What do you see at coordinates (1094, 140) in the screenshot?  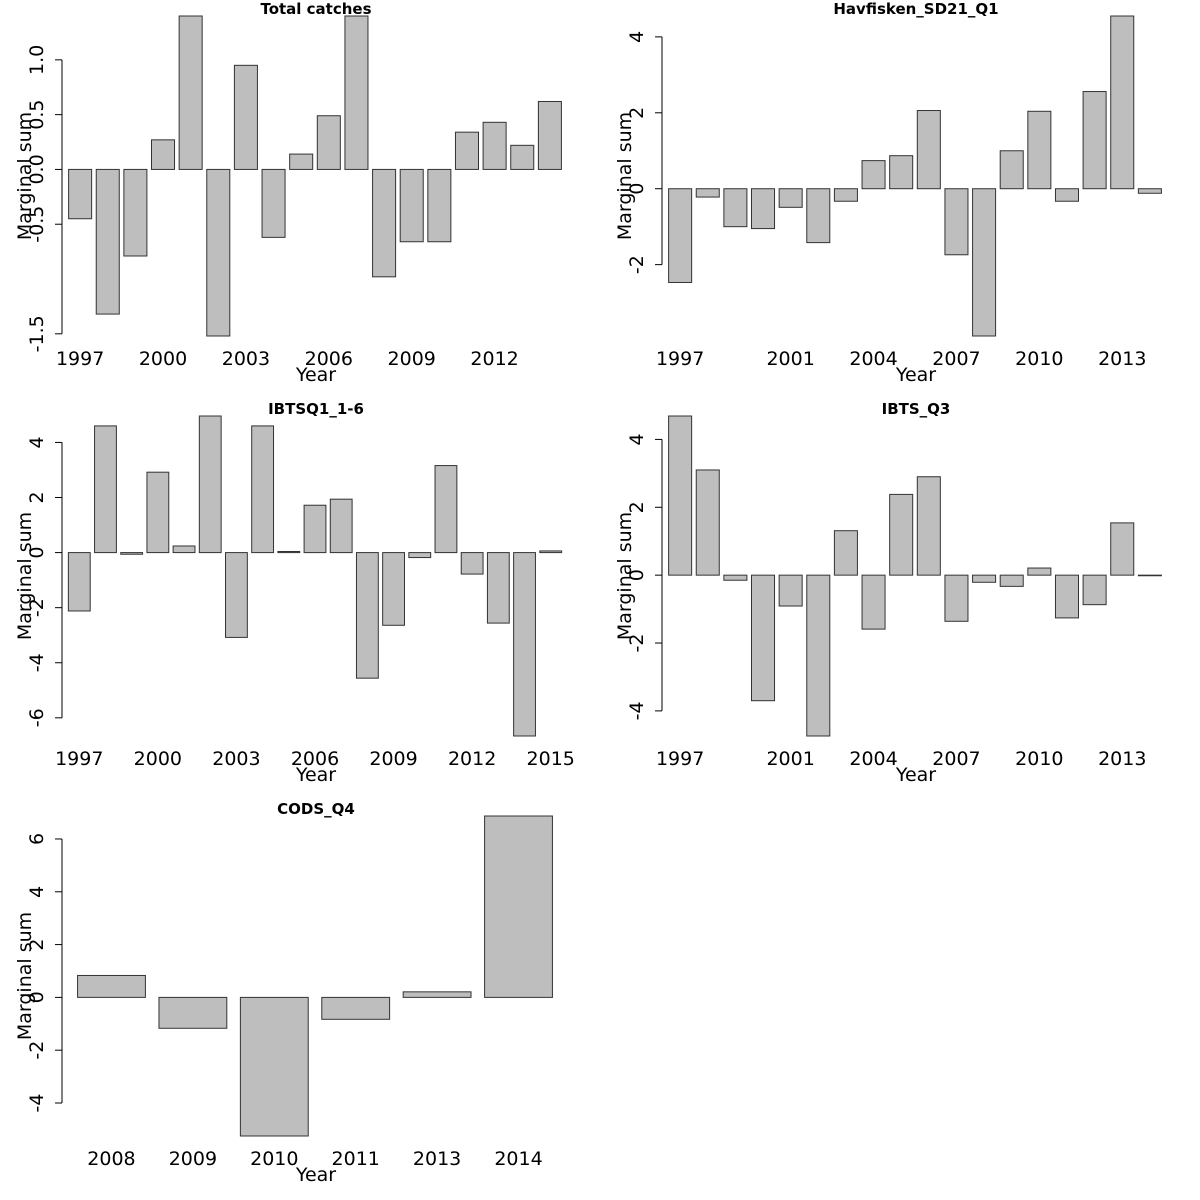 I see `bar-2012` at bounding box center [1094, 140].